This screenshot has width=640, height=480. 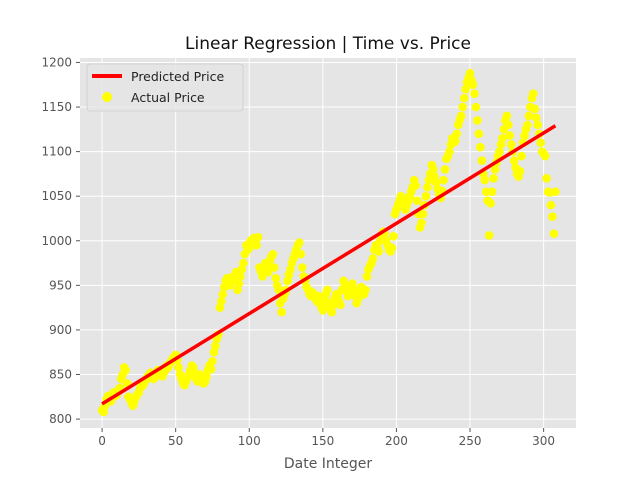 I want to click on x-tick-label: 0, so click(x=102, y=441).